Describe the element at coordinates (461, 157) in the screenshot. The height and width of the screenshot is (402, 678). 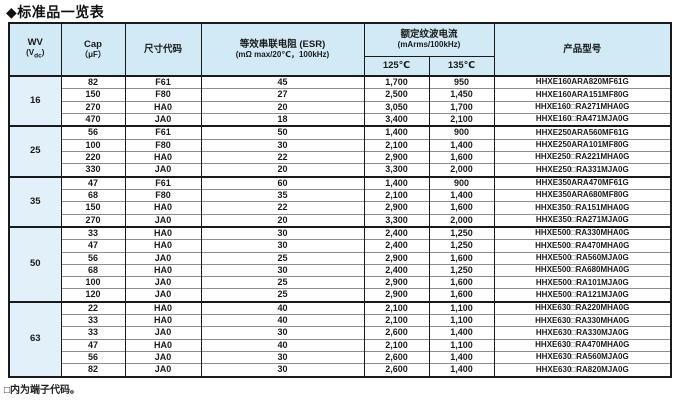
I see `r135-cell: 1,600` at that location.